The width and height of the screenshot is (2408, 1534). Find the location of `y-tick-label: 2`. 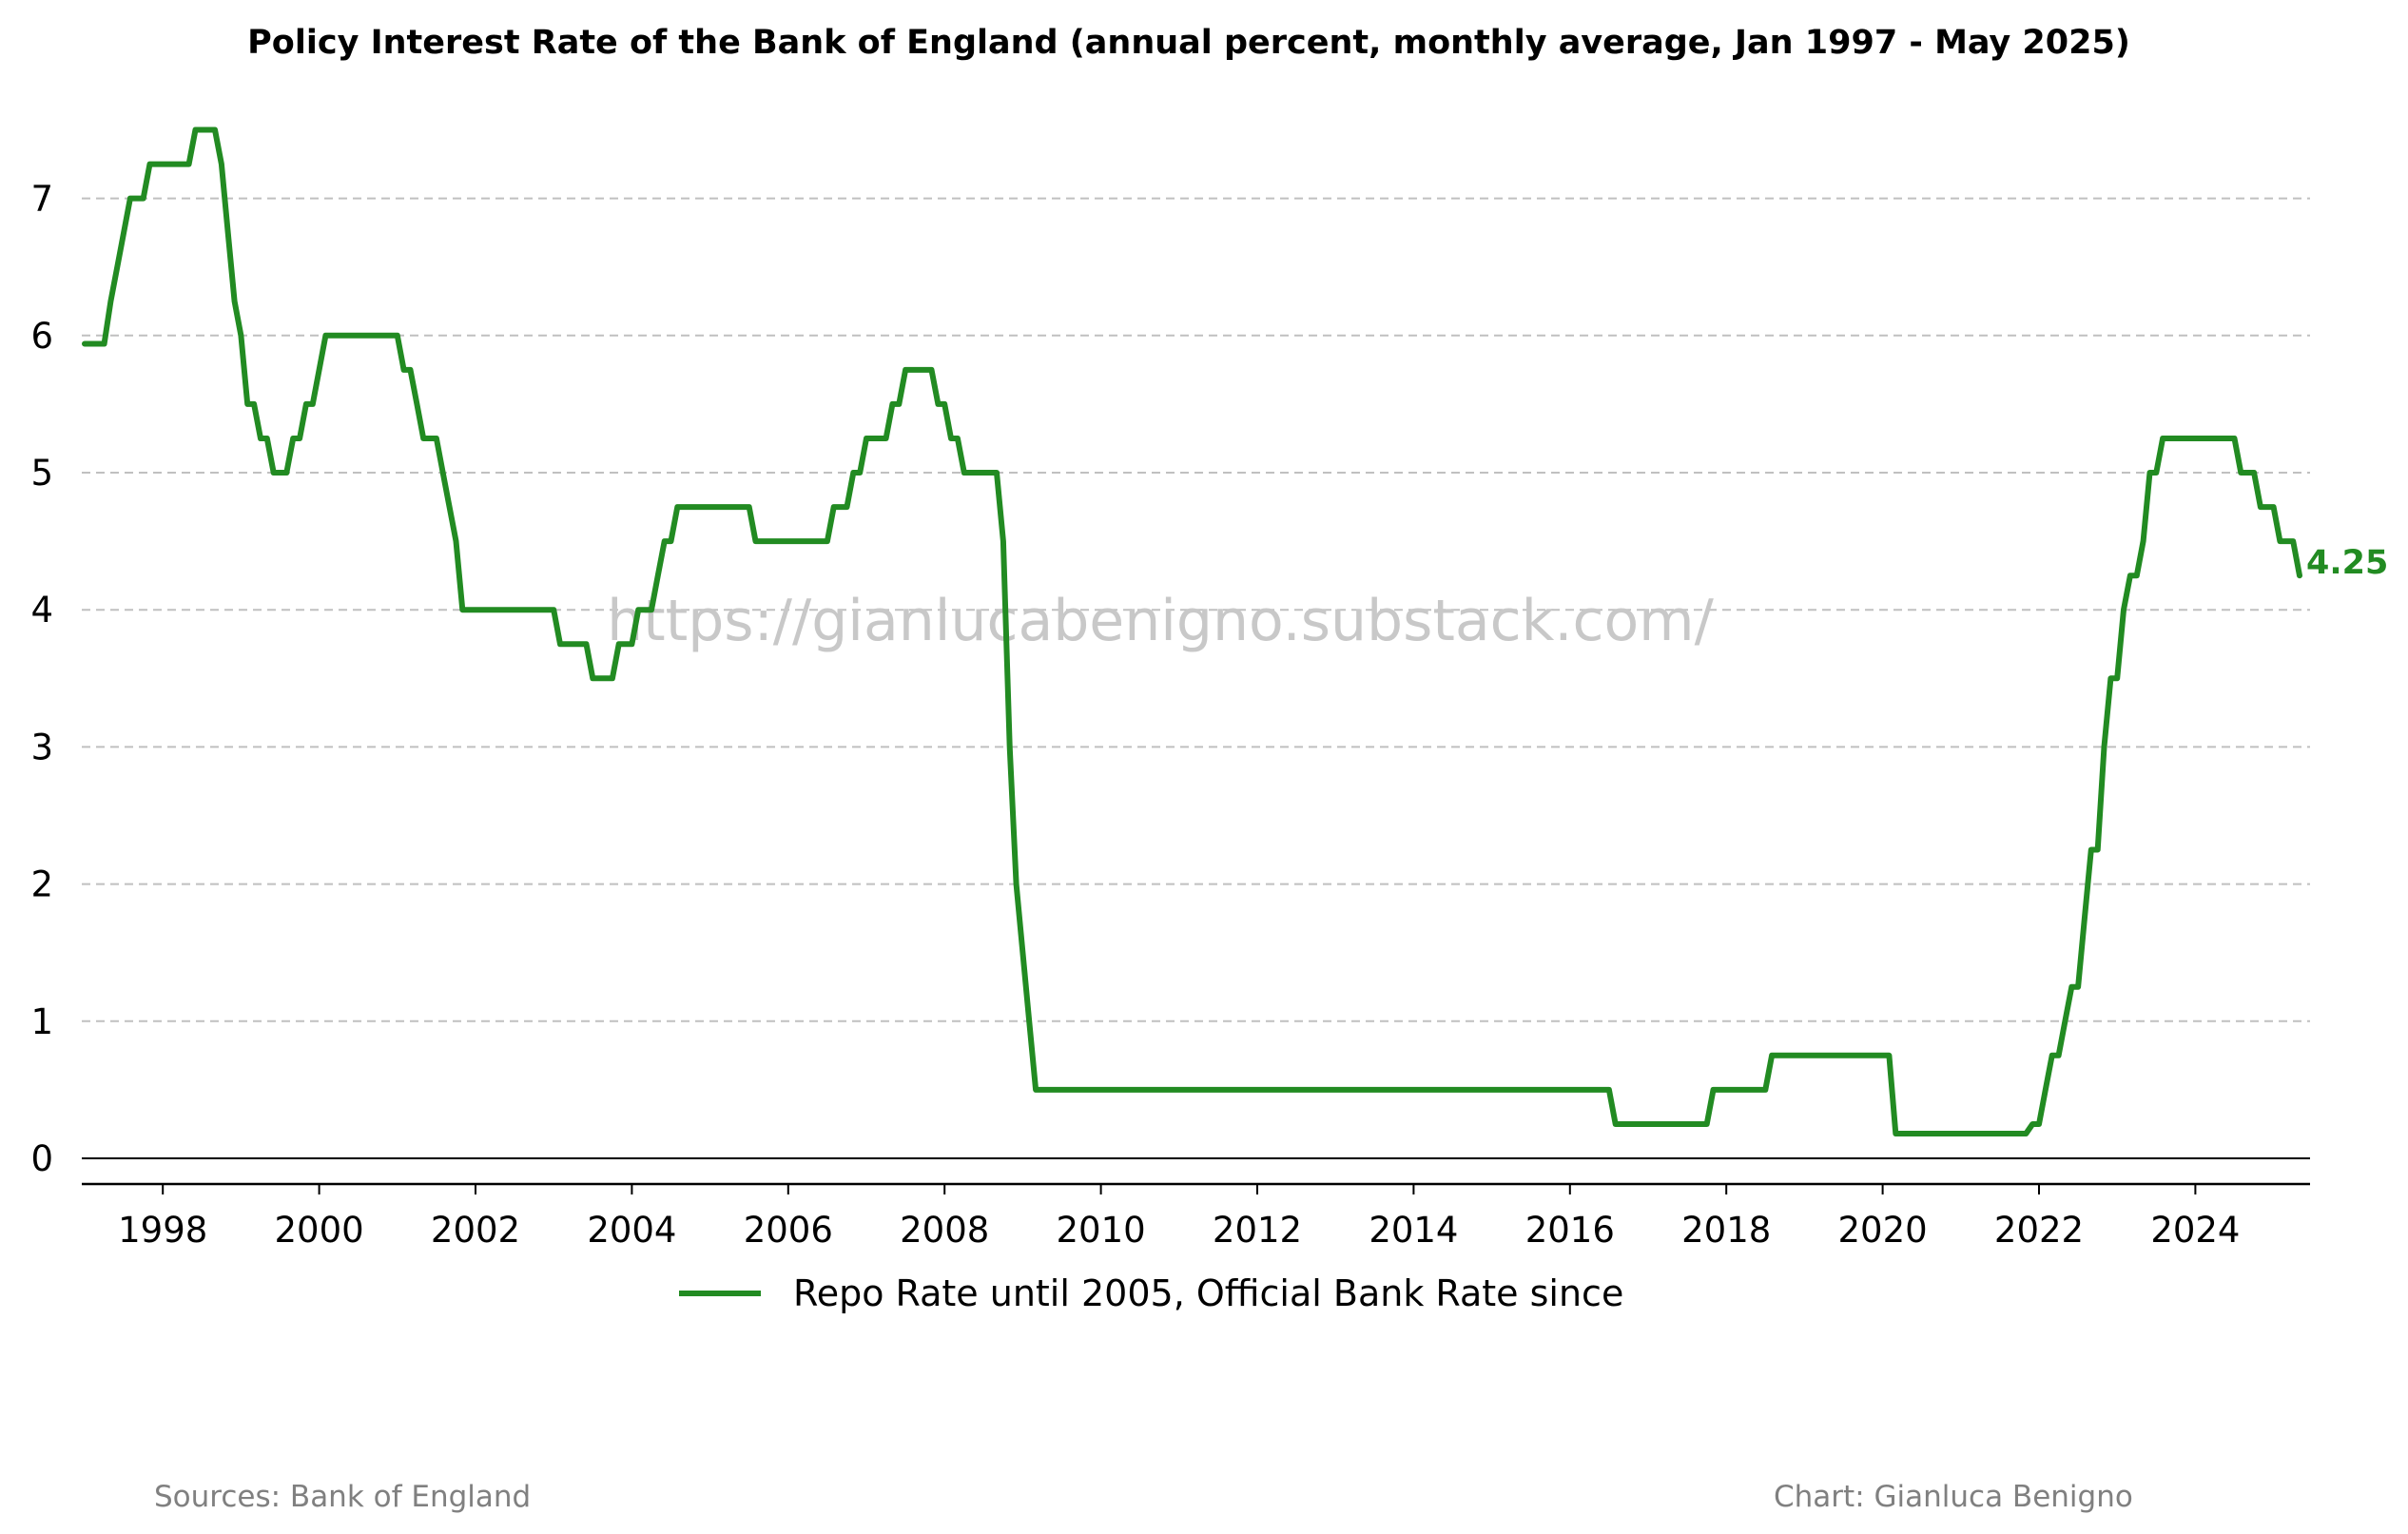

y-tick-label: 2 is located at coordinates (42, 884).